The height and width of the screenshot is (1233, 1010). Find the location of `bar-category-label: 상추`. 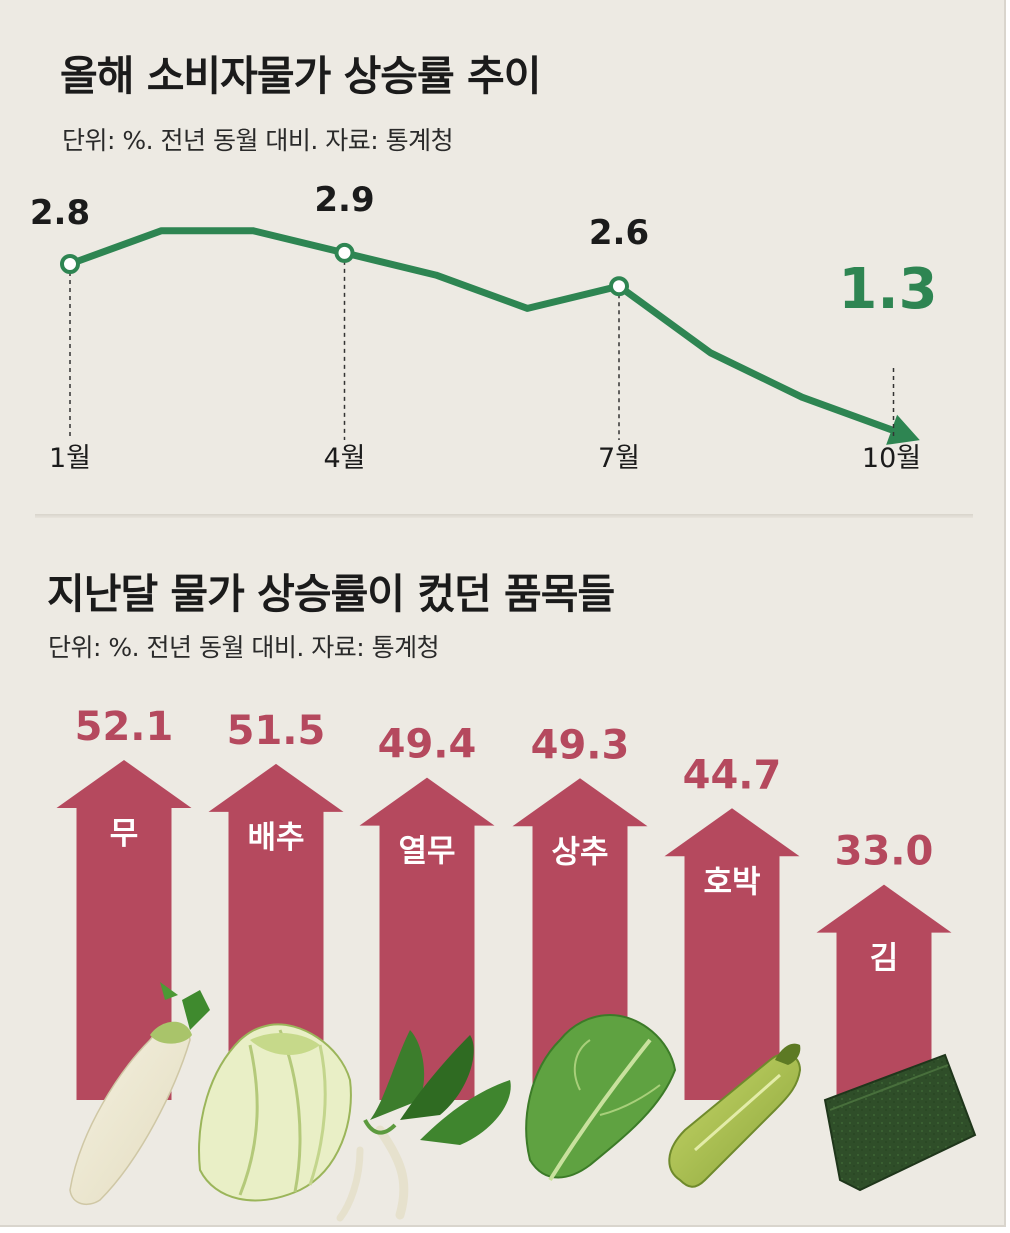

bar-category-label: 상추 is located at coordinates (579, 852).